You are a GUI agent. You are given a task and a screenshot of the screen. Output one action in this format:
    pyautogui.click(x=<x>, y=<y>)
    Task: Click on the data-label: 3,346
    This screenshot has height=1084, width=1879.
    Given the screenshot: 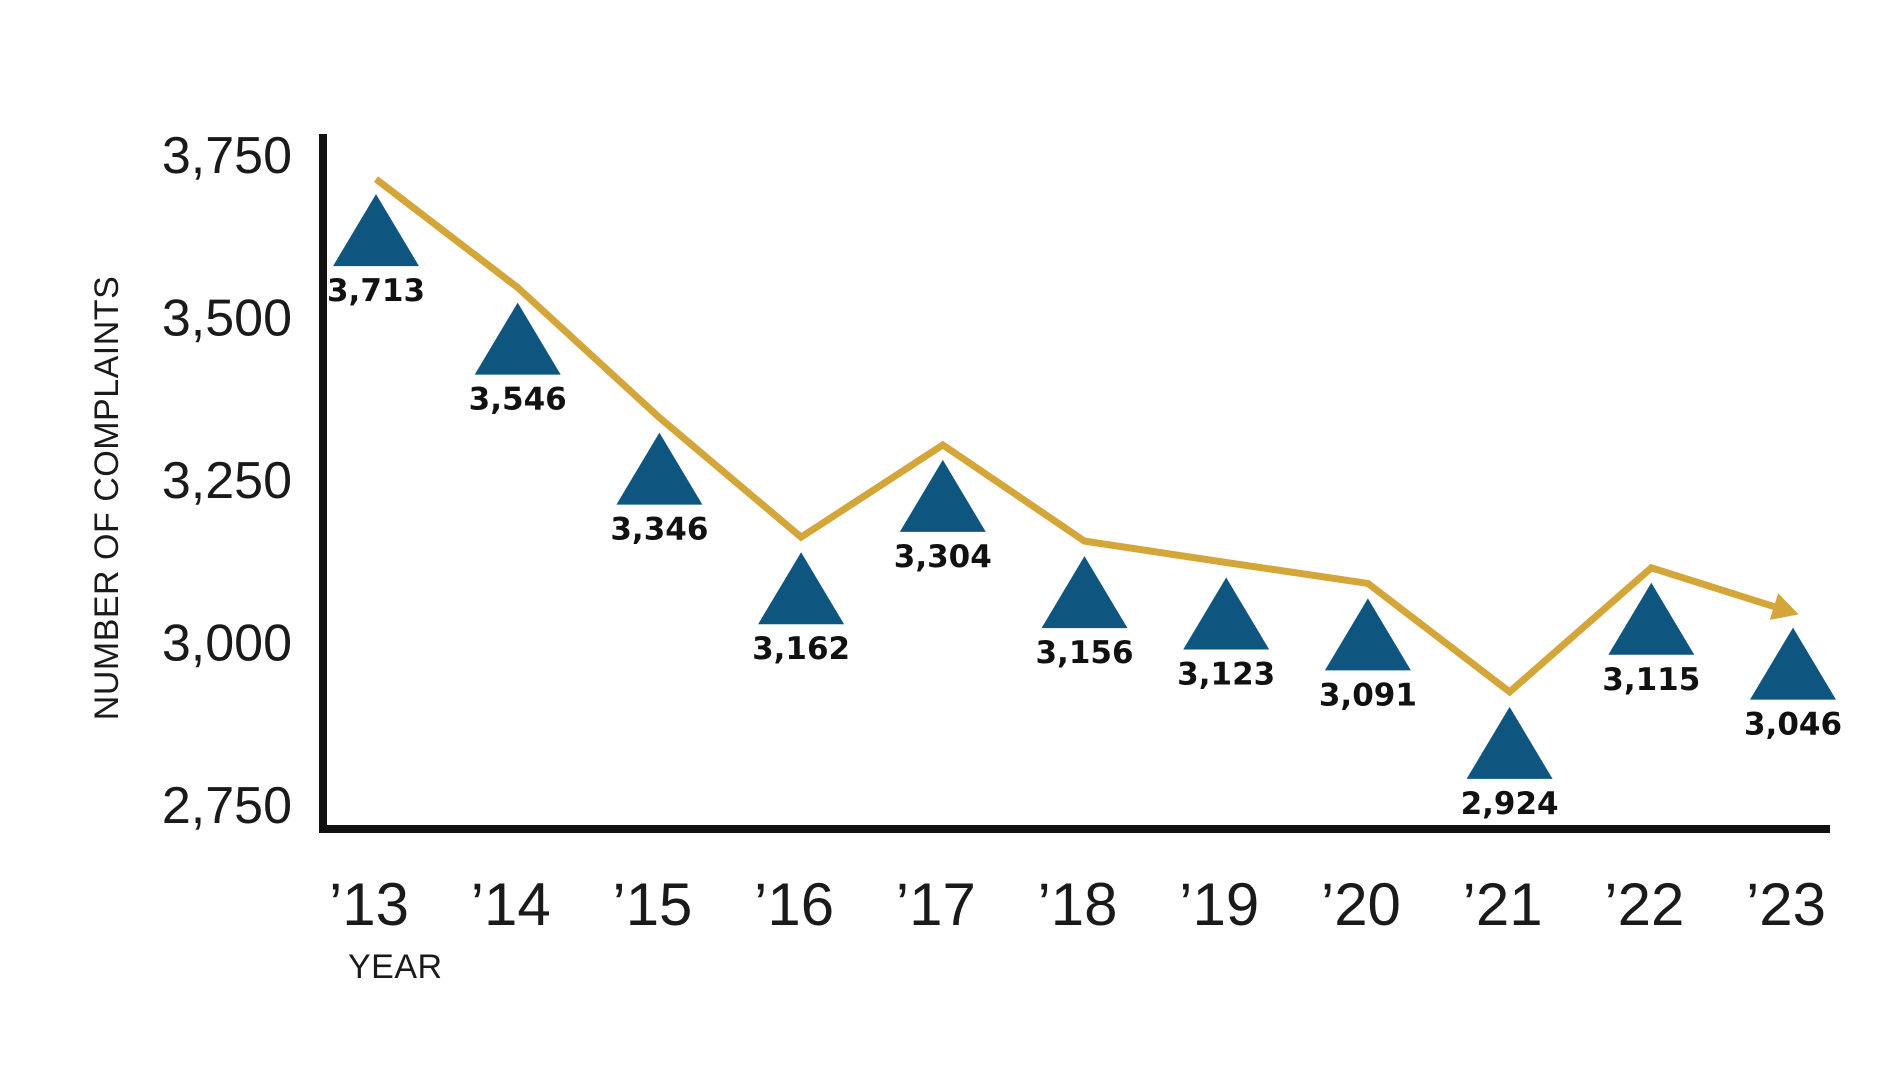 What is the action you would take?
    pyautogui.click(x=659, y=530)
    